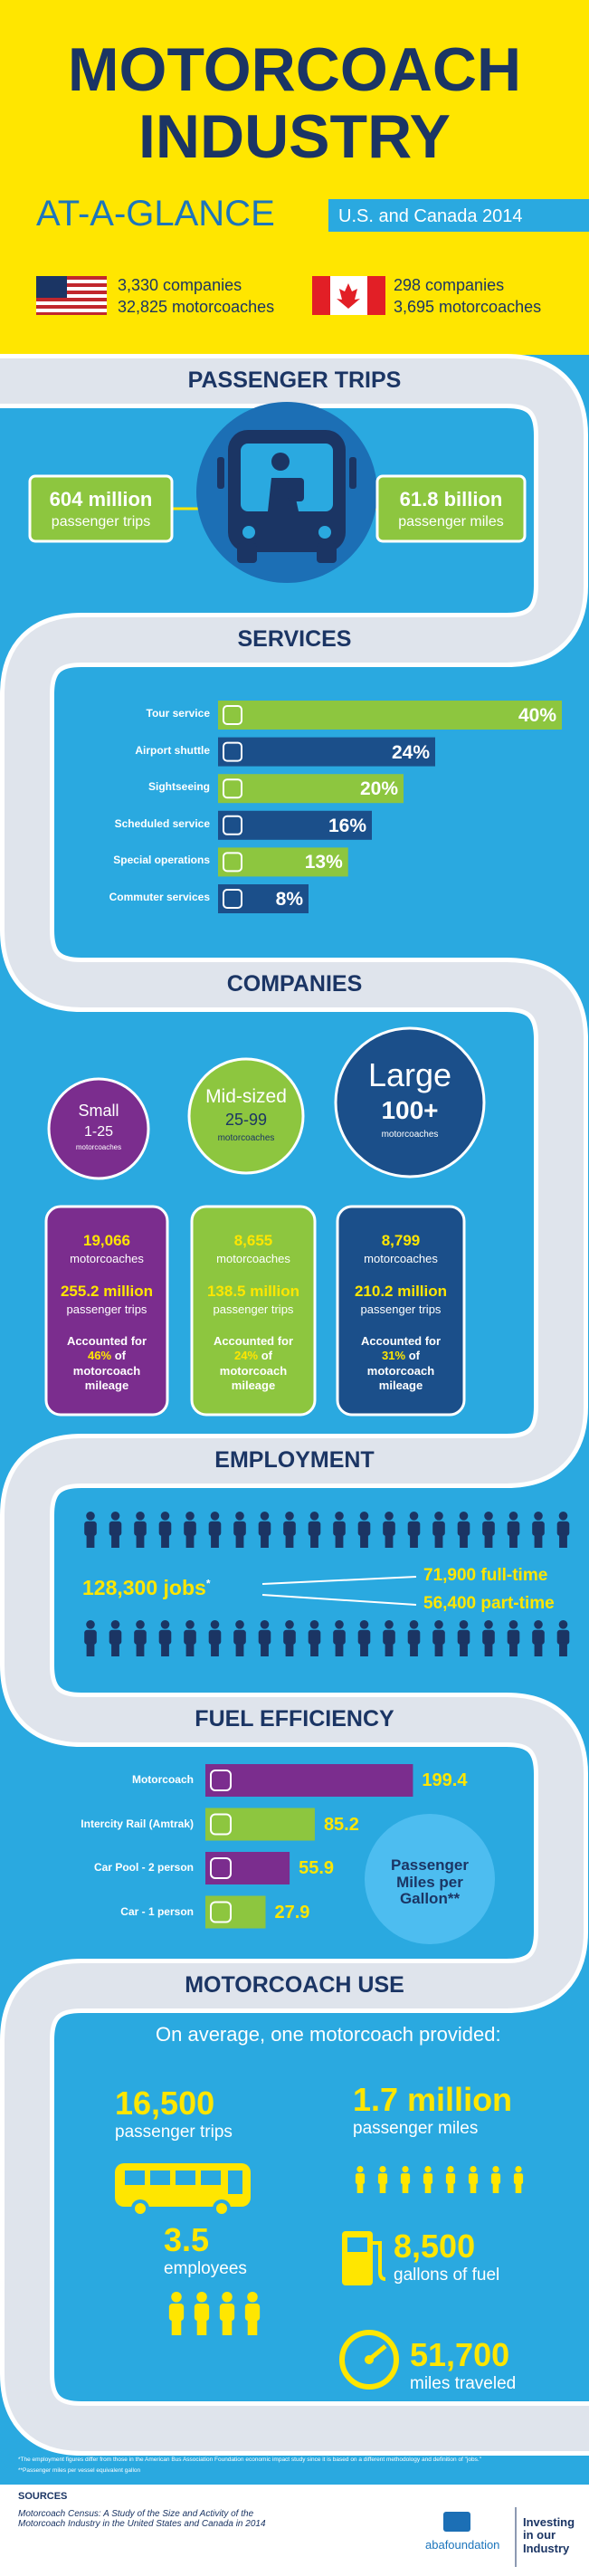 Image resolution: width=589 pixels, height=2576 pixels. What do you see at coordinates (459, 216) in the screenshot?
I see `region-box` at bounding box center [459, 216].